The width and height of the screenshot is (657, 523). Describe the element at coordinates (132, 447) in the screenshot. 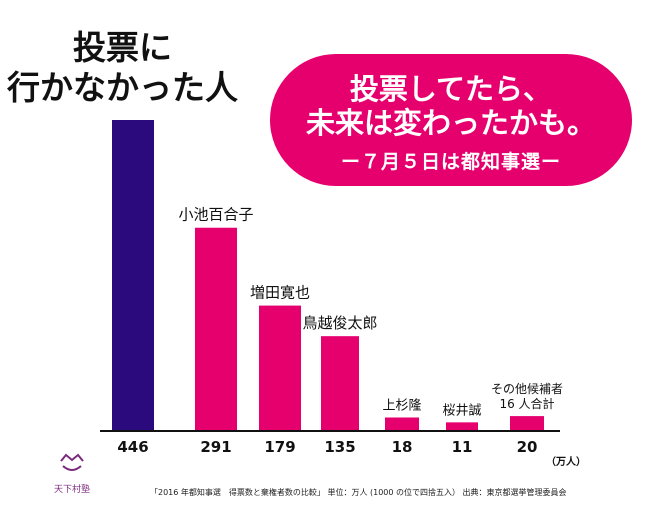

I see `value-label-0: 446` at that location.